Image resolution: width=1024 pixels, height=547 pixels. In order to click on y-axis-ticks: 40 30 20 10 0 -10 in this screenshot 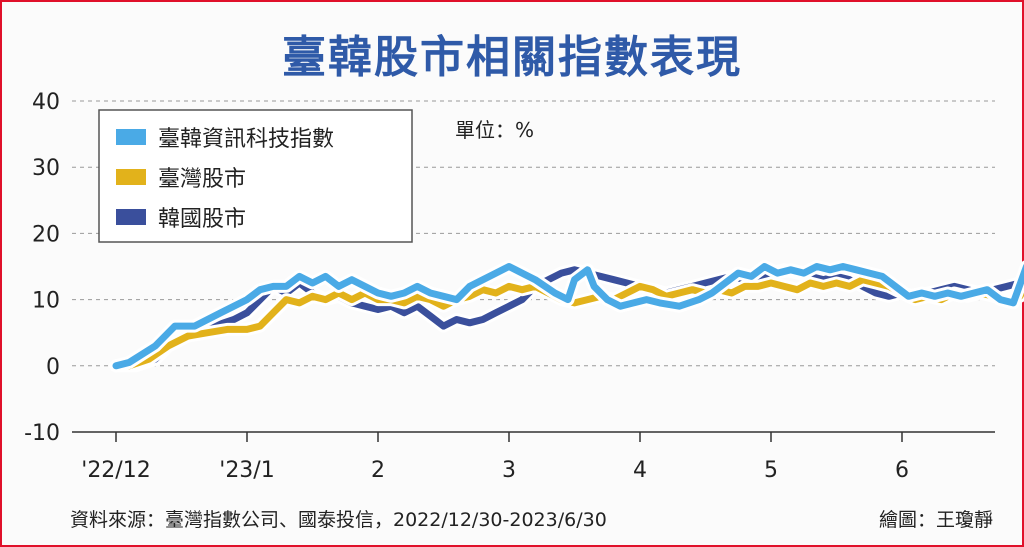, I will do `click(42, 268)`.